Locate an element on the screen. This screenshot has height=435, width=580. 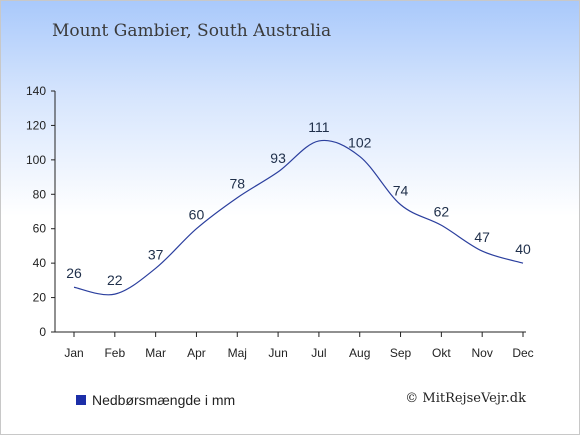
y-tick-label: 40 is located at coordinates (40, 263).